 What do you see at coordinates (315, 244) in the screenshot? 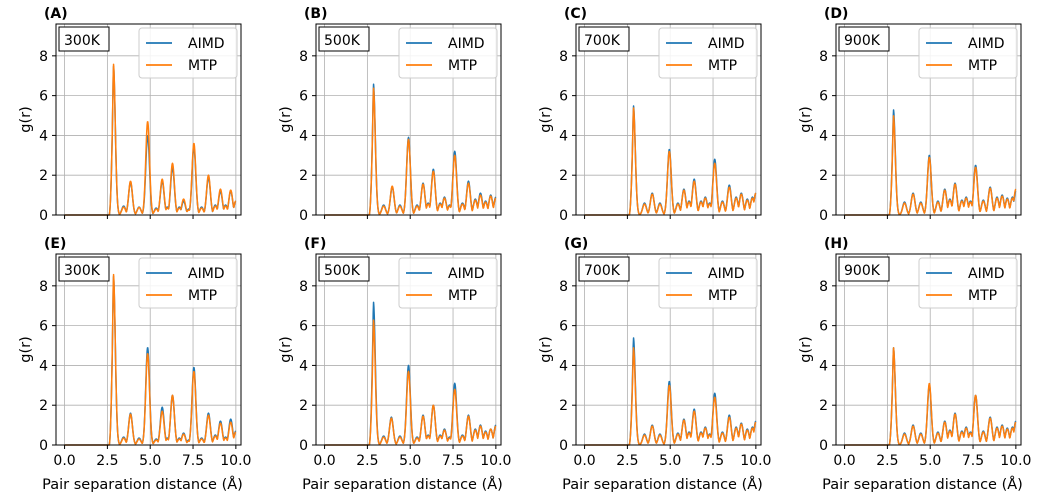
I see `panel-label: (F)` at bounding box center [315, 244].